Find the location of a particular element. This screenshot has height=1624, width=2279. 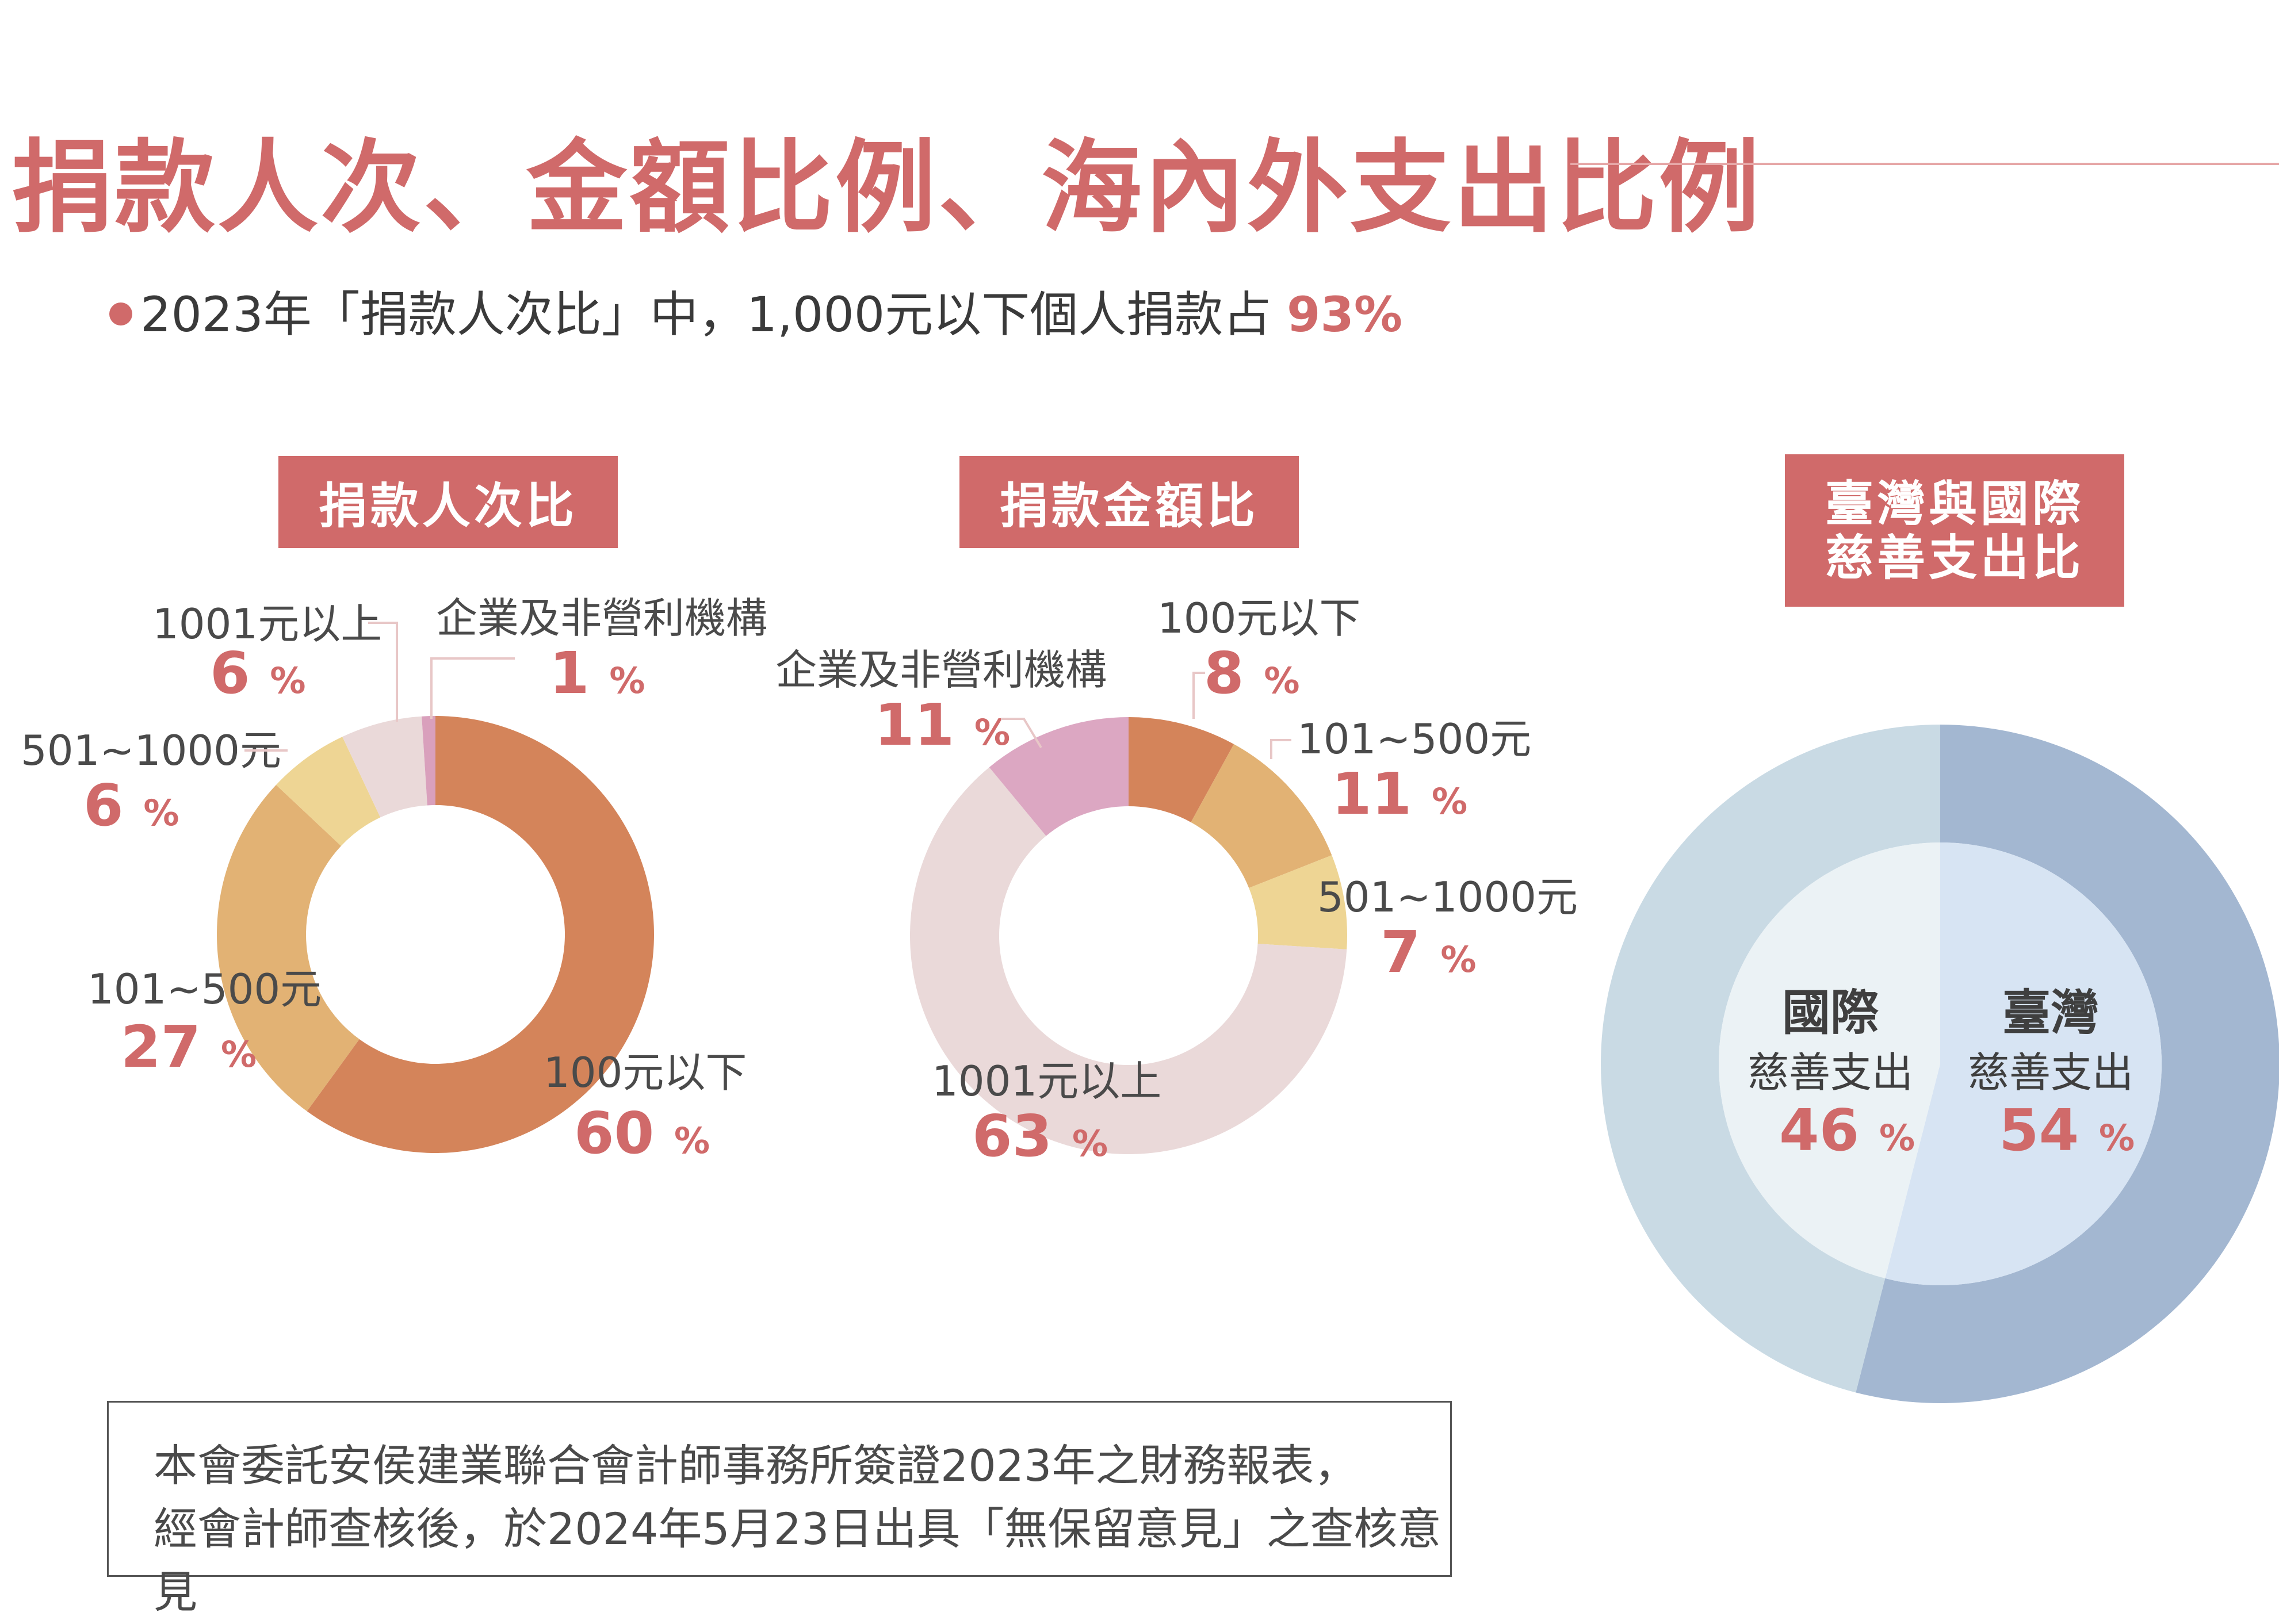

page-title: 捐款人次、金額比例、海內外支出比例 is located at coordinates (887, 188).